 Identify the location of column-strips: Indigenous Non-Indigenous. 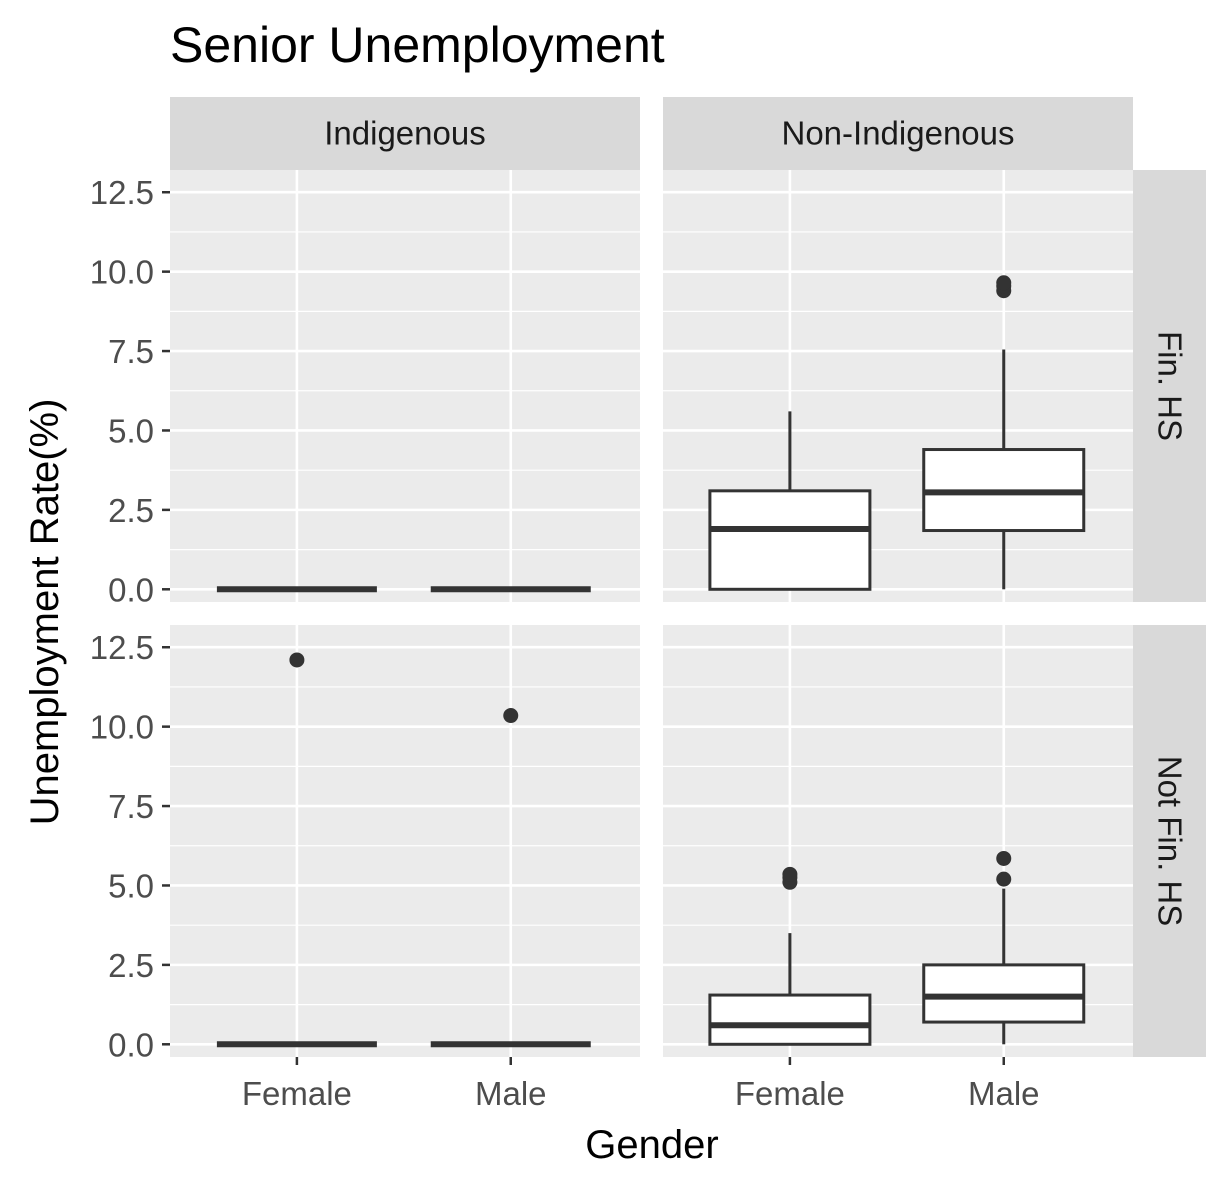
(651, 133).